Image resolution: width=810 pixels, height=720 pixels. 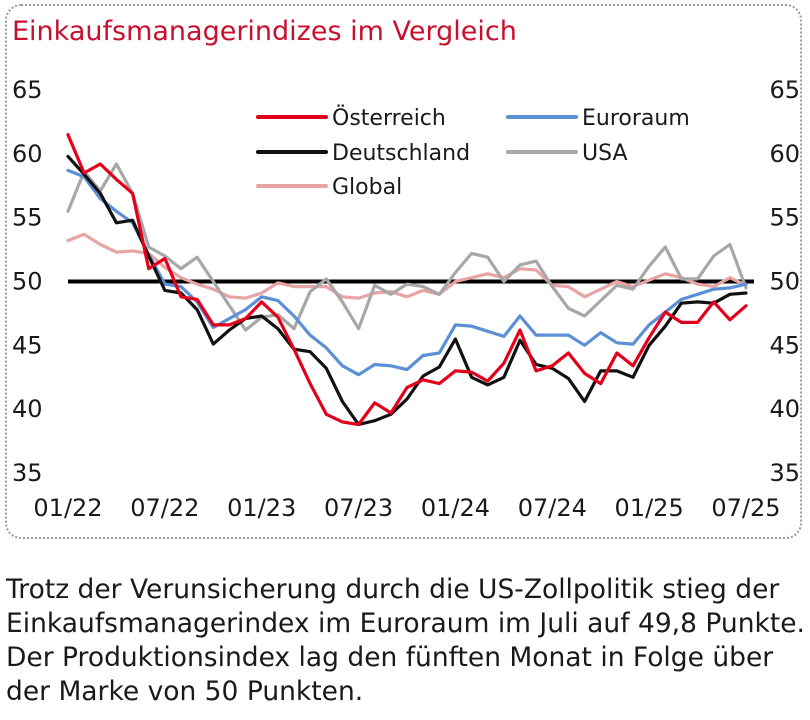 What do you see at coordinates (636, 118) in the screenshot?
I see `legend-label-euroraum: Euroraum` at bounding box center [636, 118].